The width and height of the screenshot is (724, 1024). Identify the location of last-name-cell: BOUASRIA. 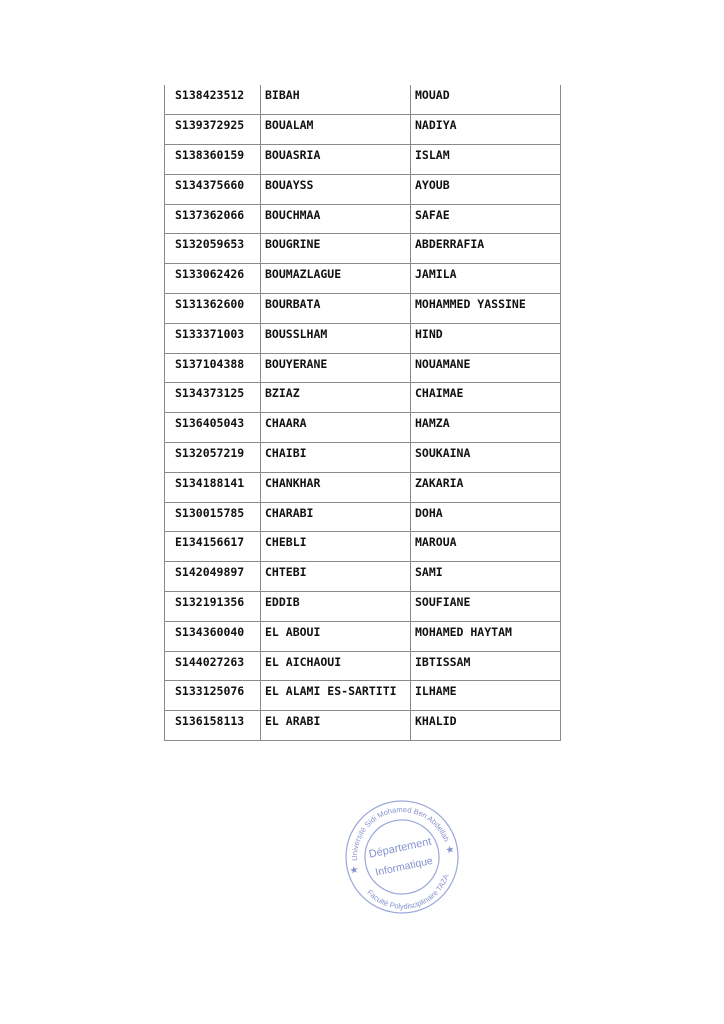
(335, 159).